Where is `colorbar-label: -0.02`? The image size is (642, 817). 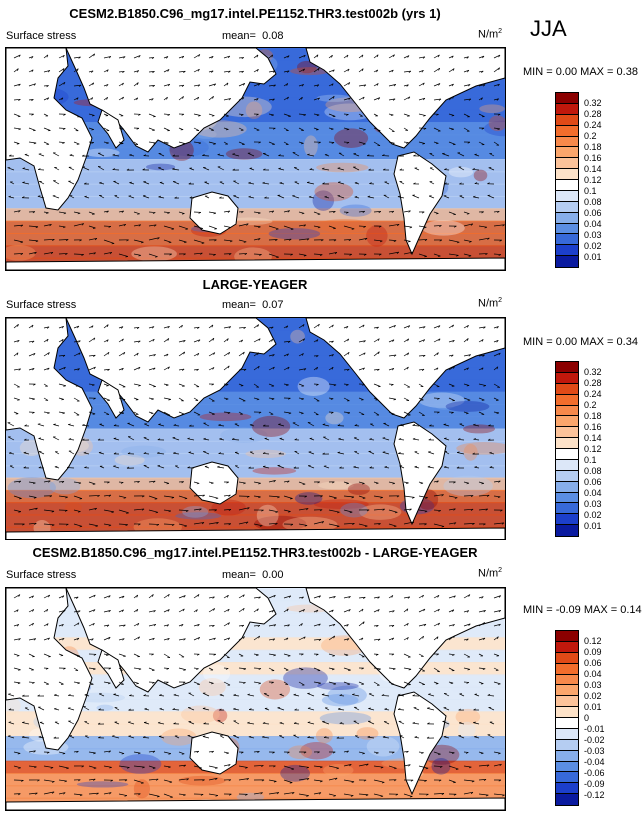 colorbar-label: -0.02 is located at coordinates (594, 740).